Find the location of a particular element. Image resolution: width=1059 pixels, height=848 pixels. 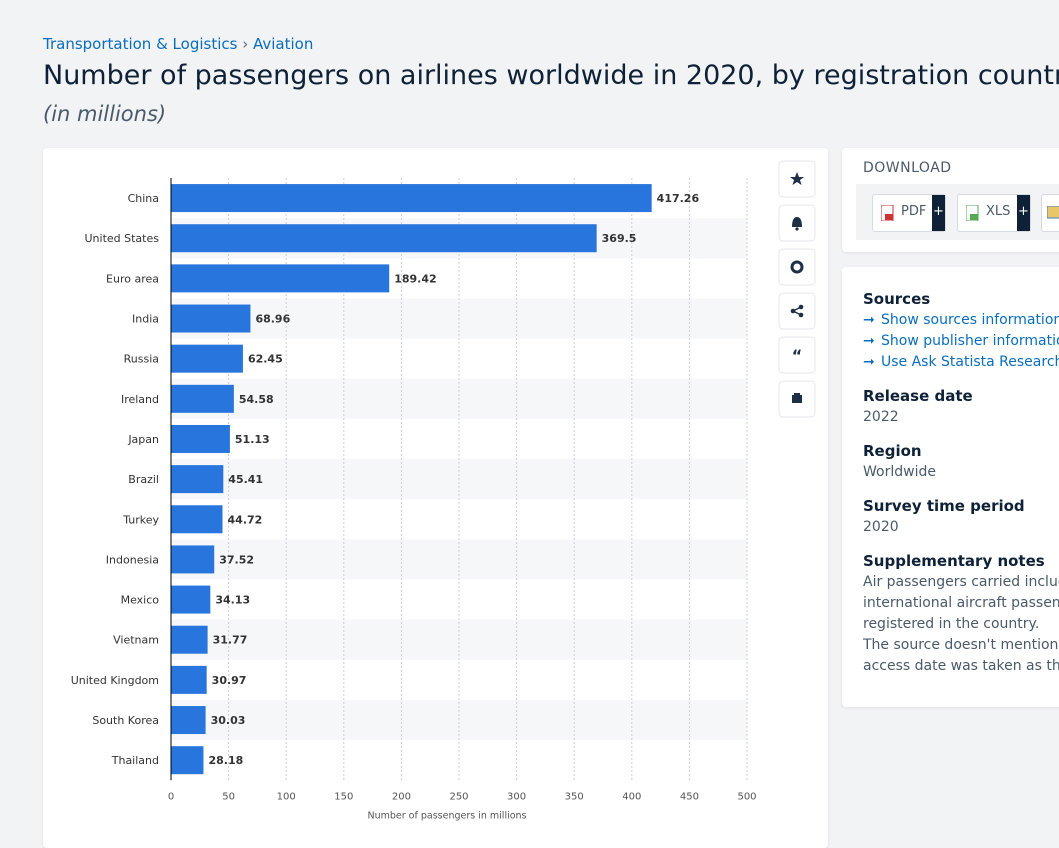

breadcrumb: Transportation & Logistics › Aviation is located at coordinates (178, 44).